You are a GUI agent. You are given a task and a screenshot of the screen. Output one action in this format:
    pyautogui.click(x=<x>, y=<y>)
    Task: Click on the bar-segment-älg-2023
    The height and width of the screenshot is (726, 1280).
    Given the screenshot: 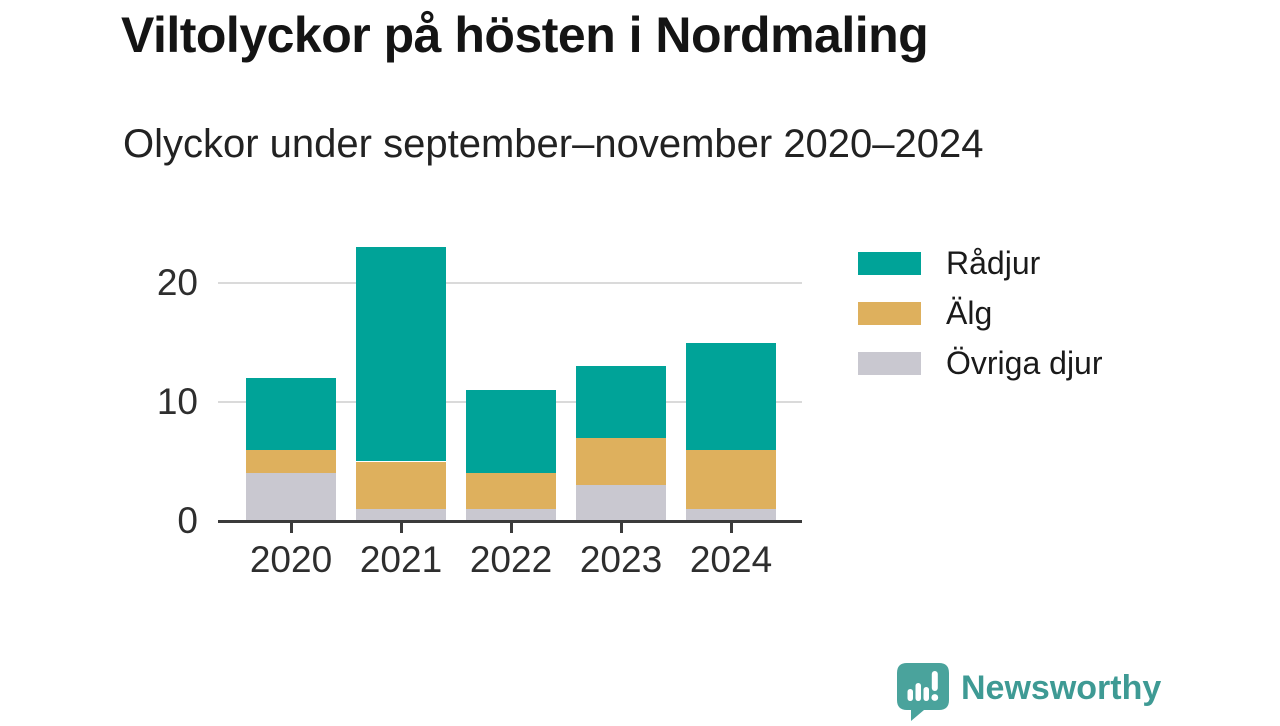 What is the action you would take?
    pyautogui.click(x=621, y=461)
    